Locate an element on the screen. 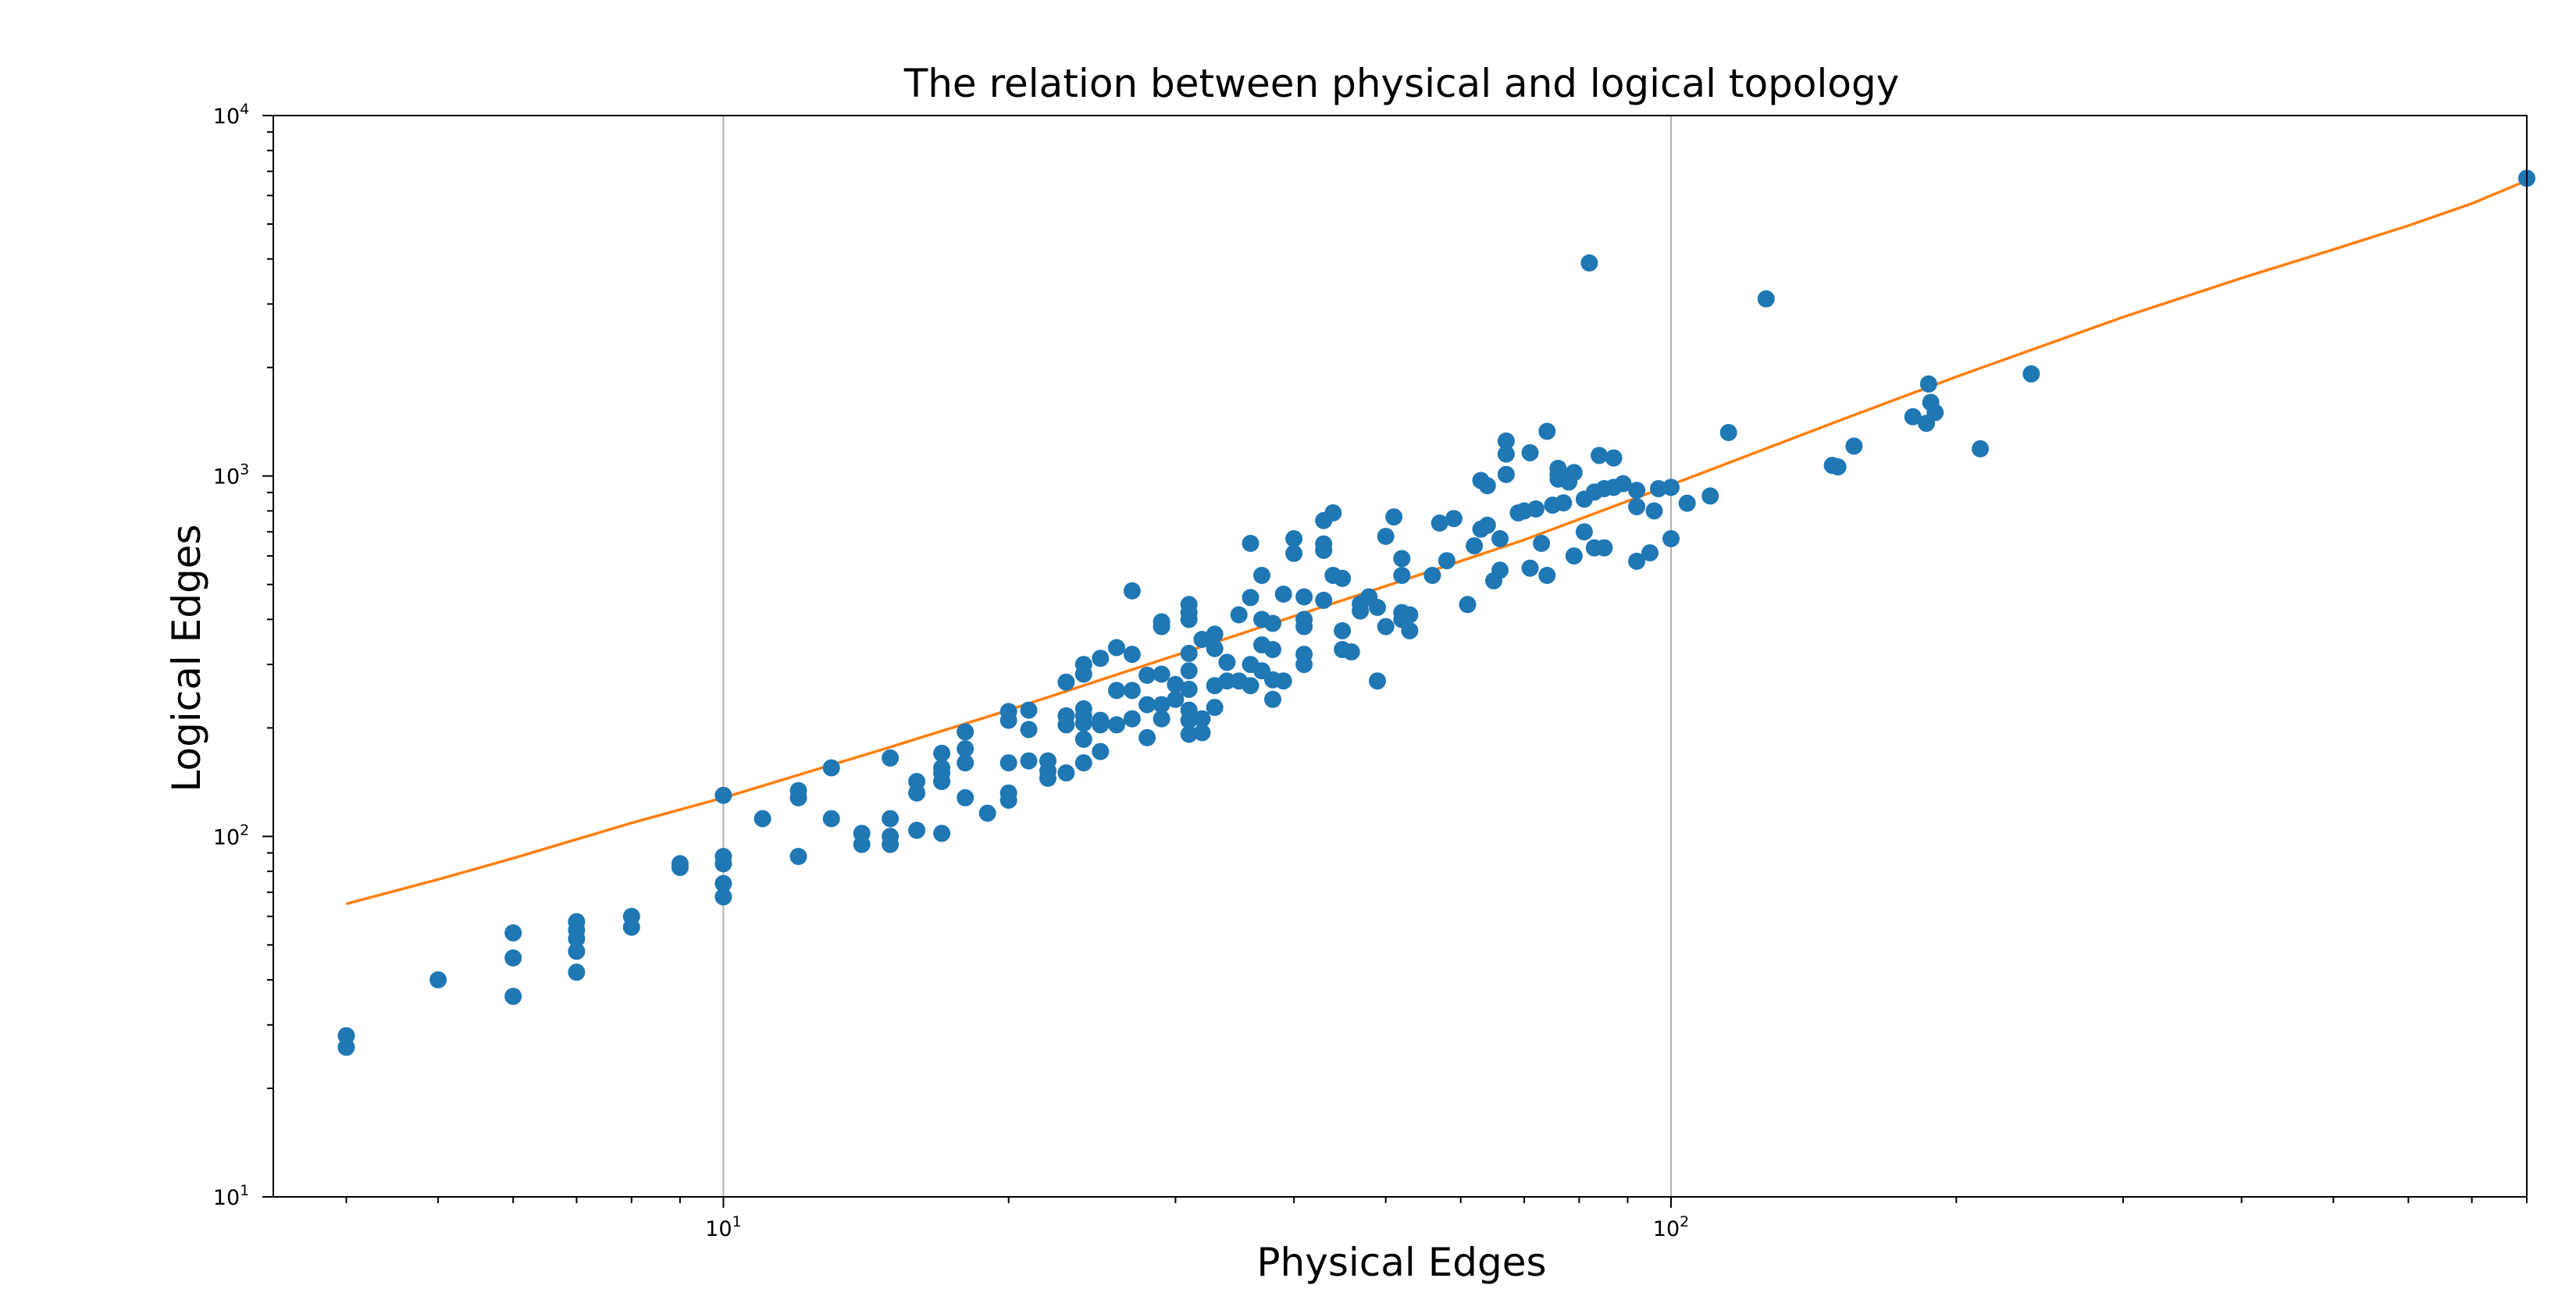  x-axis: 101 102 is located at coordinates (1436, 1219).